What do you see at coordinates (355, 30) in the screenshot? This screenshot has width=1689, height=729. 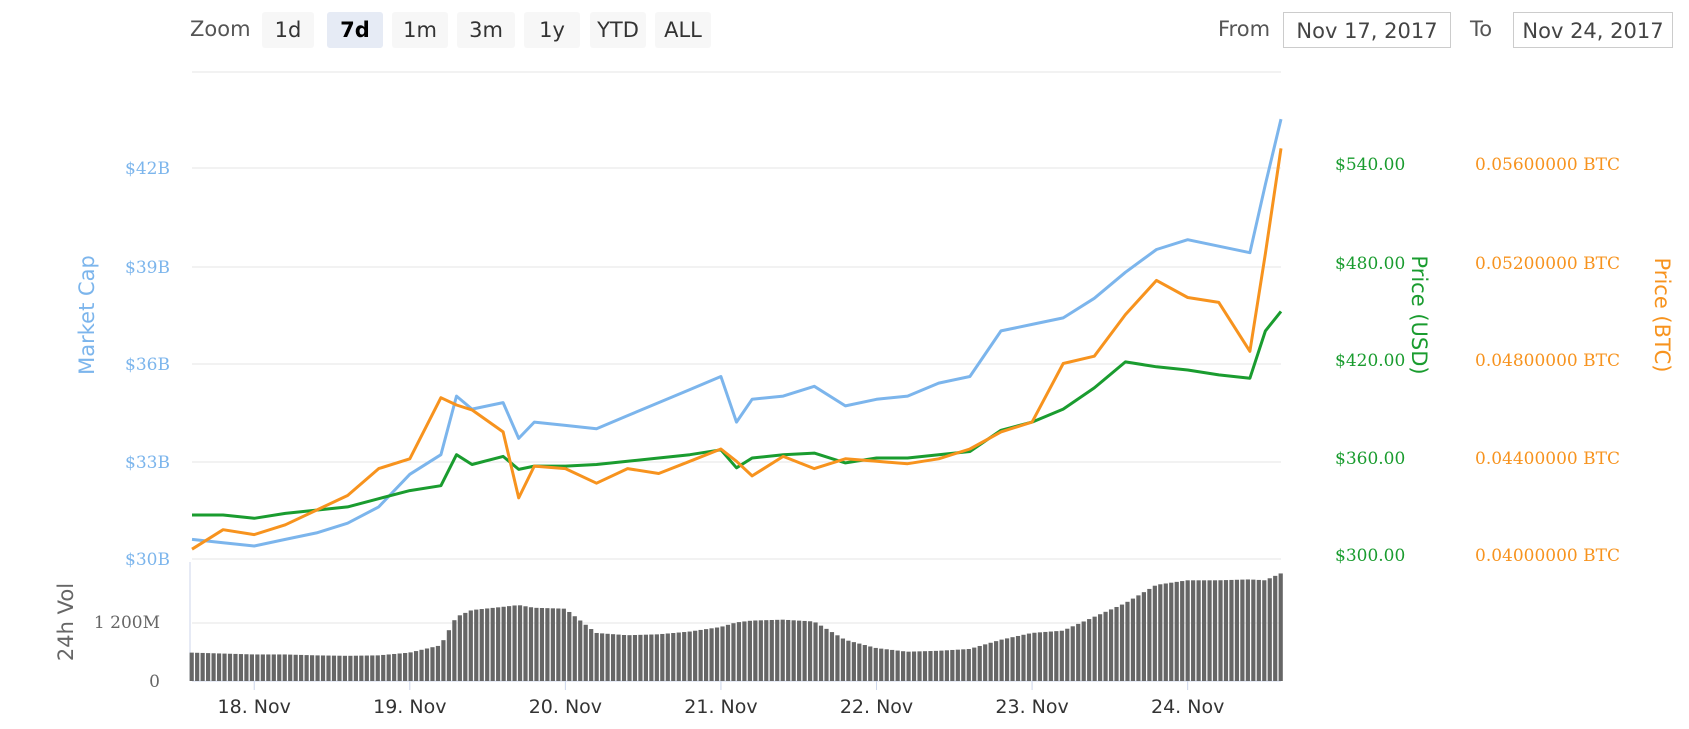 I see `zoom-7d-button: 7d` at bounding box center [355, 30].